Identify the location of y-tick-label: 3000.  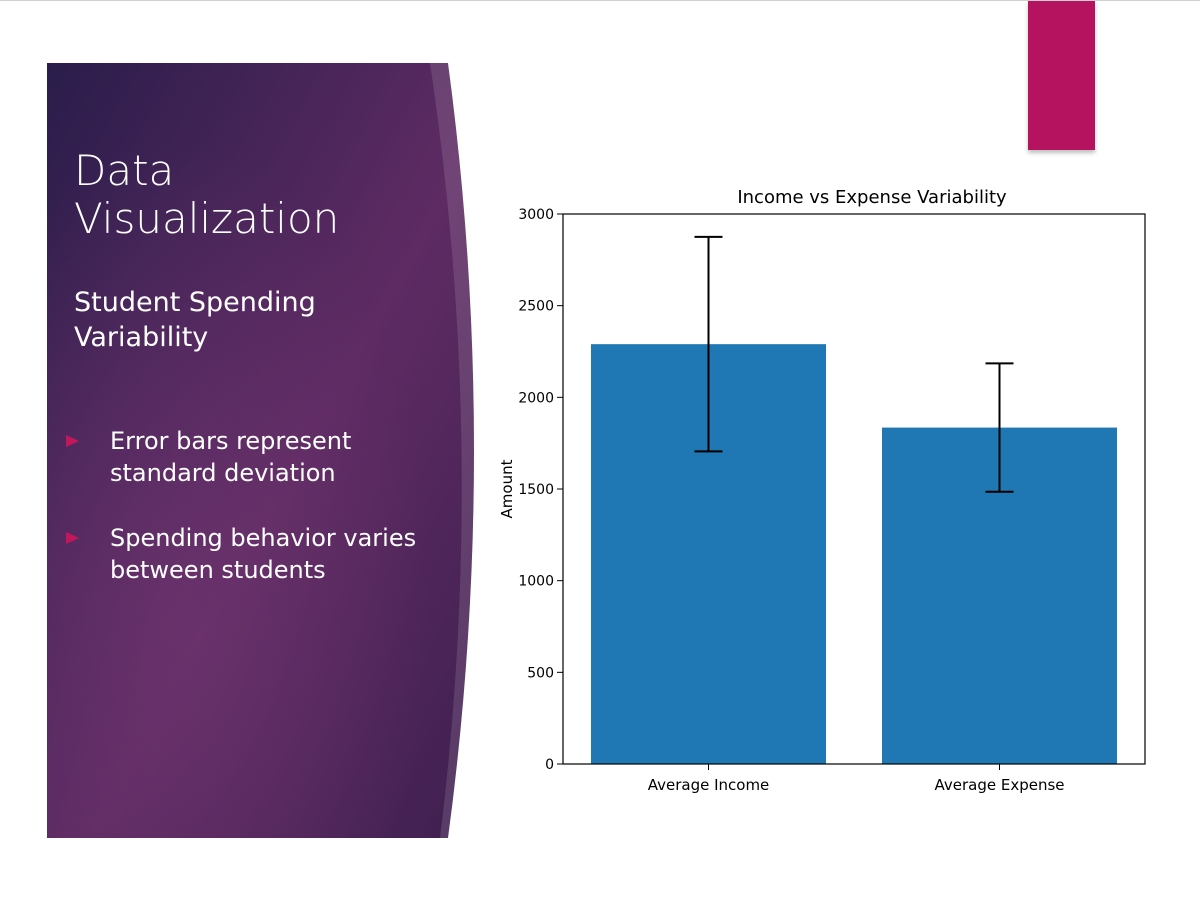
(536, 215).